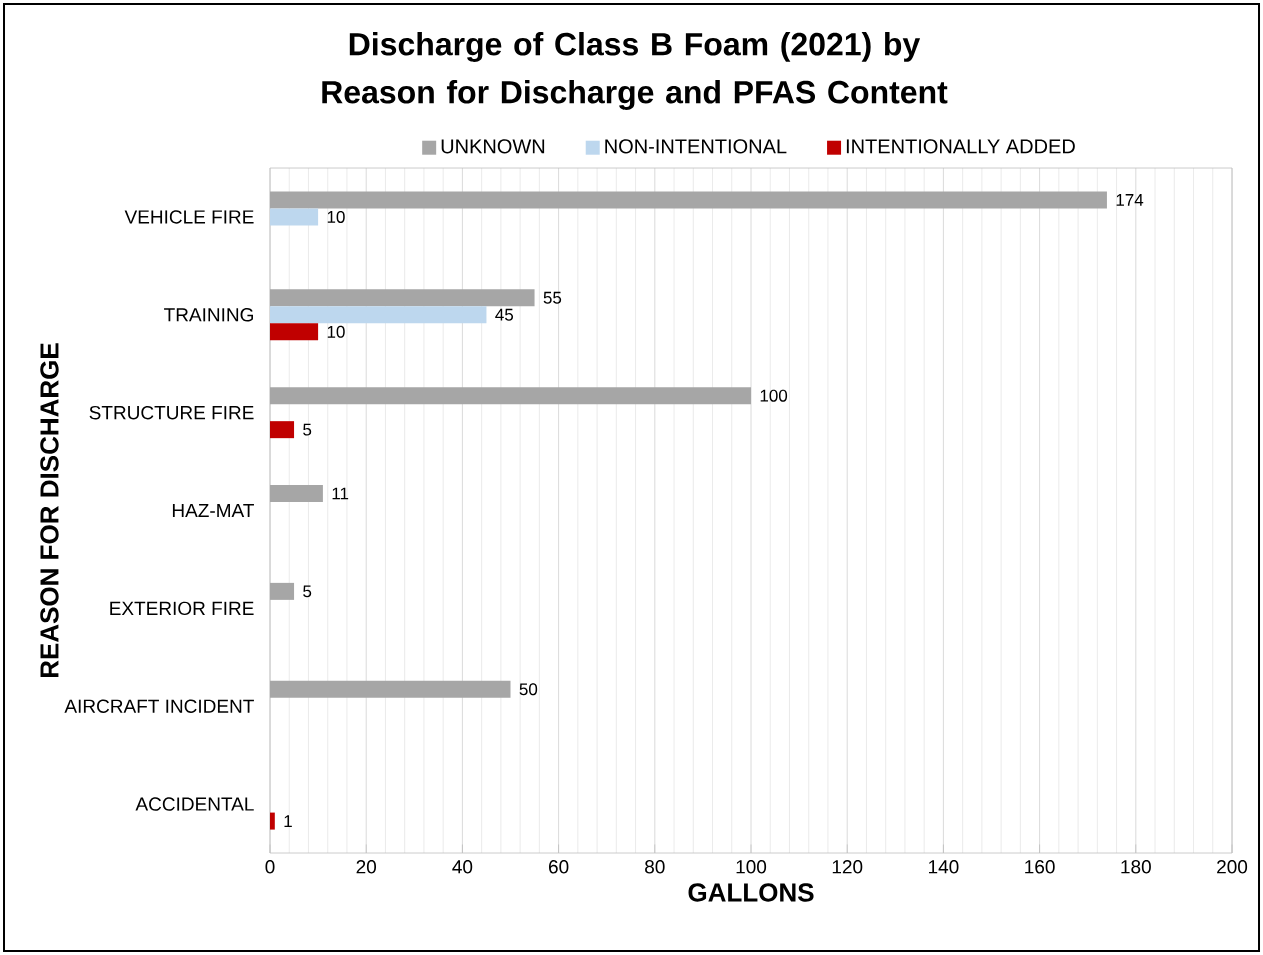  What do you see at coordinates (655, 867) in the screenshot?
I see `x-tick-label: 80` at bounding box center [655, 867].